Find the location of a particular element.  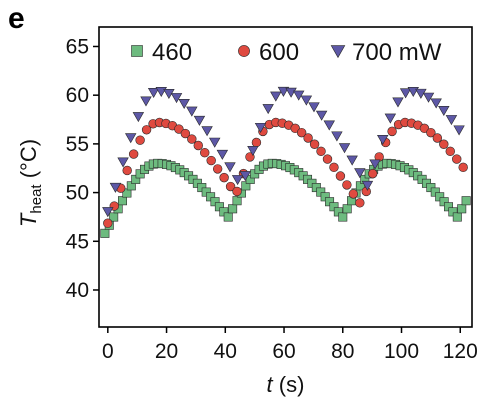

x-axis-title: t (s) is located at coordinates (286, 384).